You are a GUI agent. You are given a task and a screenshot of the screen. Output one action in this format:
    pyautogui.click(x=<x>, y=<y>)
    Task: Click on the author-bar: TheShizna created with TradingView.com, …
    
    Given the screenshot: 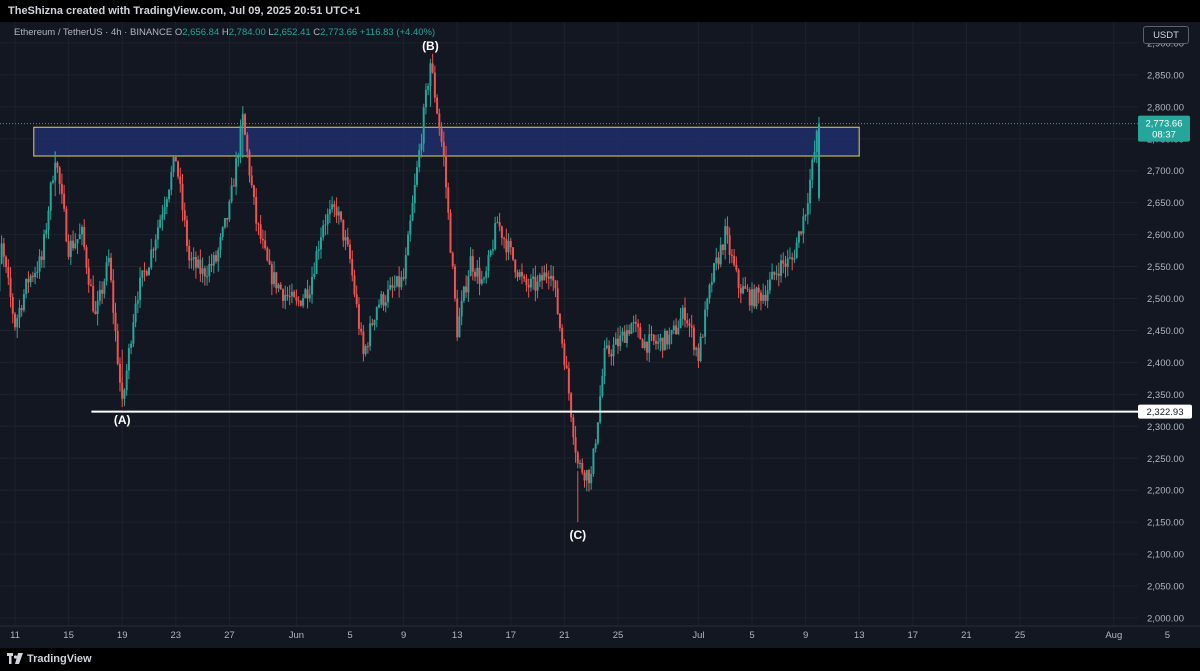 What is the action you would take?
    pyautogui.click(x=600, y=11)
    